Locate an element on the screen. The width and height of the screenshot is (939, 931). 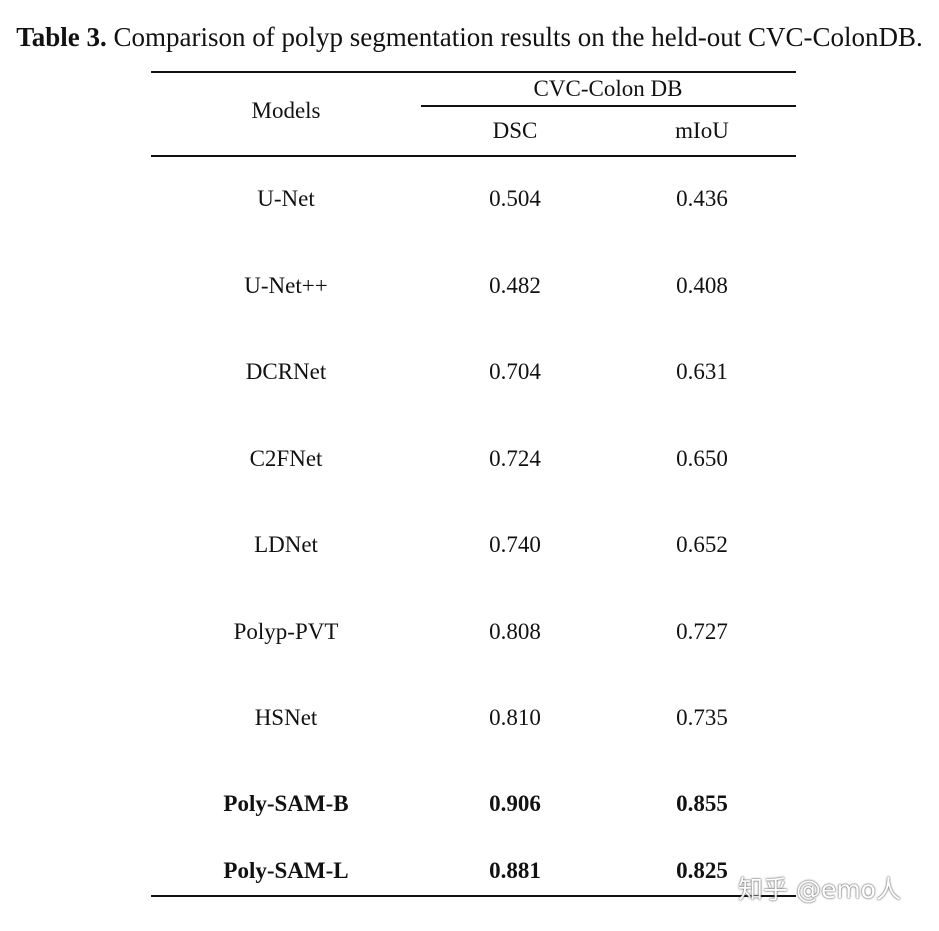
caption-label: Table 3. is located at coordinates (61, 37).